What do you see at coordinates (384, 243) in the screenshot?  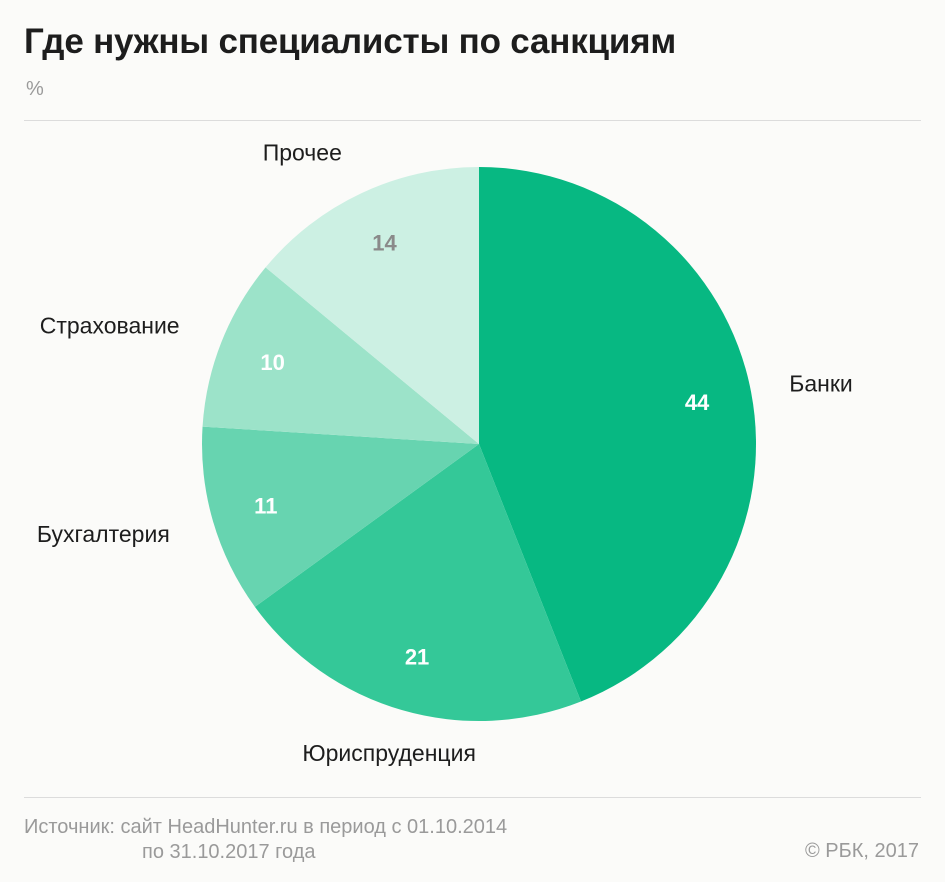 I see `slice-value-label-5: 14` at bounding box center [384, 243].